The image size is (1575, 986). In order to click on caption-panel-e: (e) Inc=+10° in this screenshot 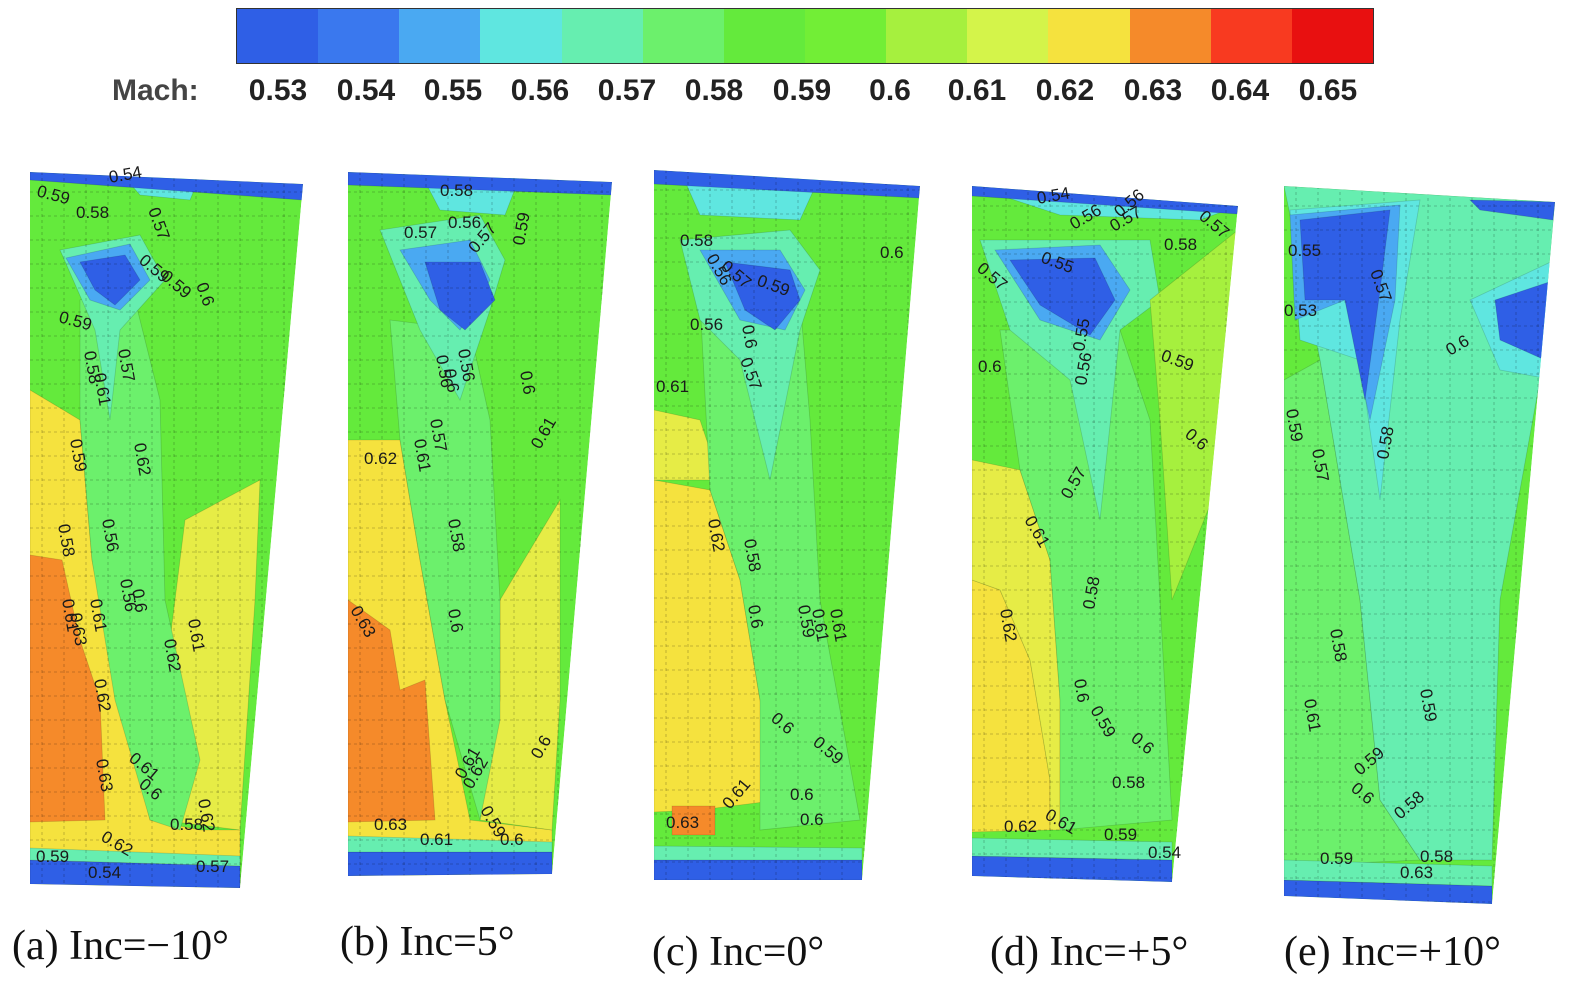, I will do `click(1392, 952)`.